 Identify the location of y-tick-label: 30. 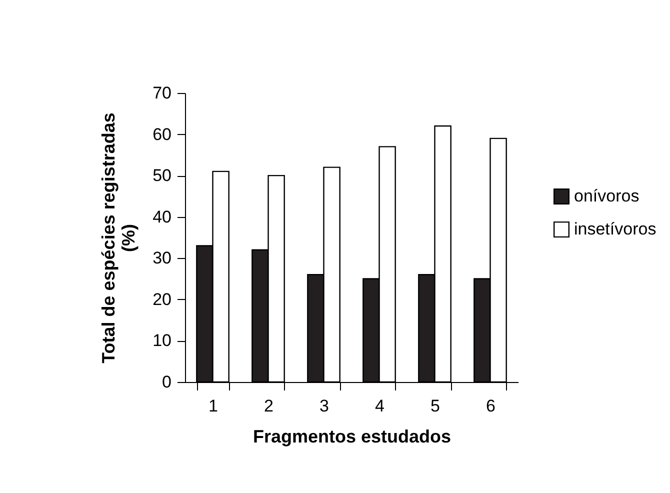
(162, 258).